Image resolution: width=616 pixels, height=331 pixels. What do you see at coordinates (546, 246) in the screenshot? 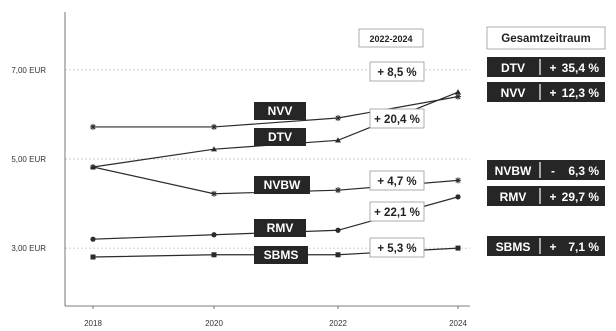
I see `total-badge-sbms: SBMS +7,1 %` at bounding box center [546, 246].